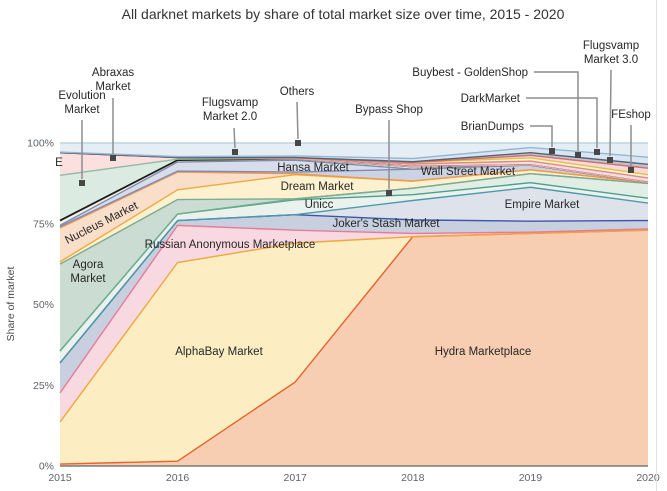  Describe the element at coordinates (470, 73) in the screenshot. I see `callout-label-buybest-goldenshop: Buybest - GoldenShop` at that location.